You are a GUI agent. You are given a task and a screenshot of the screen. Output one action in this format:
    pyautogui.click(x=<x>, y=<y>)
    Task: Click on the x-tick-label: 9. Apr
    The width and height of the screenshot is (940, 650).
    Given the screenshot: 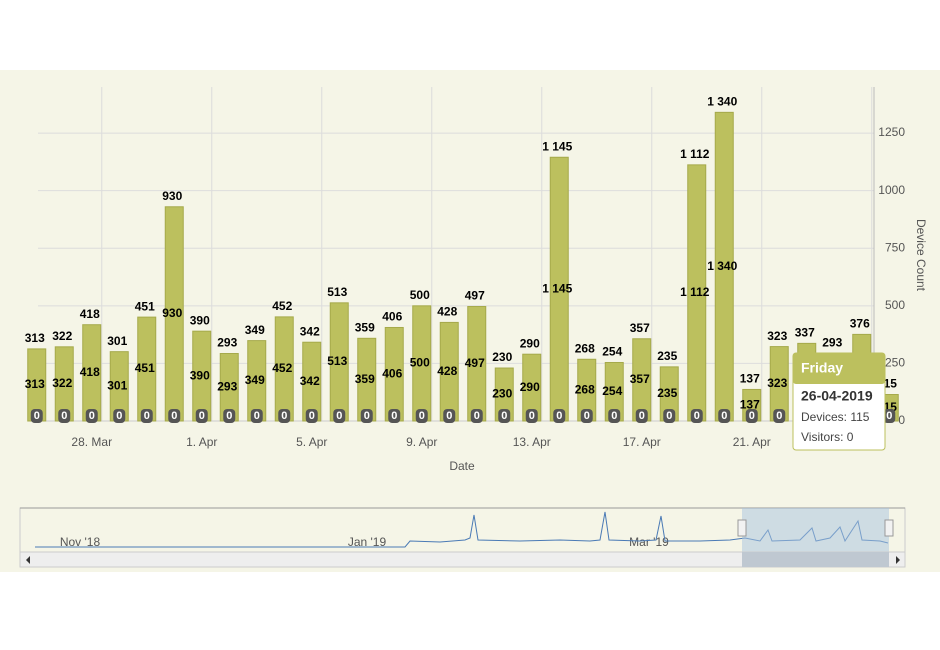 What is the action you would take?
    pyautogui.click(x=421, y=442)
    